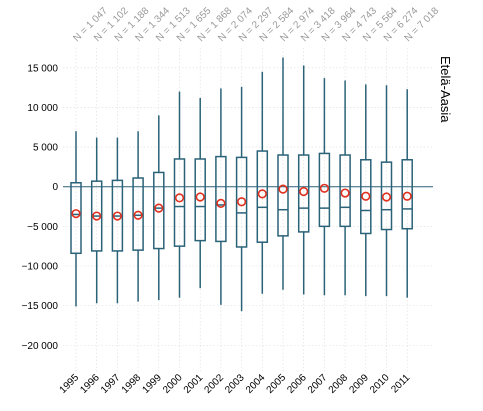 The image size is (483, 411). Describe the element at coordinates (297, 384) in the screenshot. I see `x-tick-label: 2006` at that location.